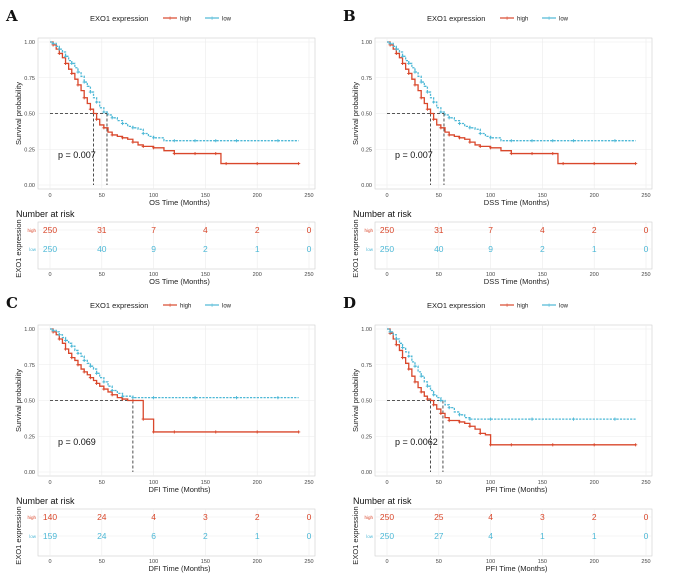 This screenshot has width=685, height=575. I want to click on risk-table-area, so click(513, 245).